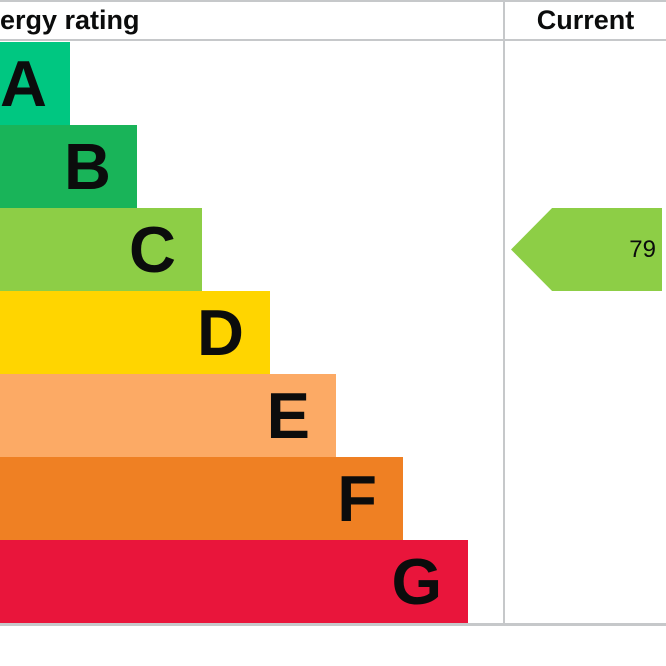 The width and height of the screenshot is (666, 666). I want to click on table-top-border, so click(333, 1).